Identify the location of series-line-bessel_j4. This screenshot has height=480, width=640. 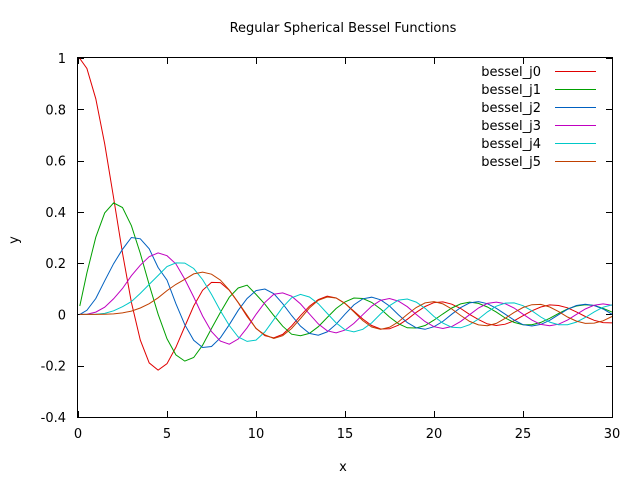
(346, 302).